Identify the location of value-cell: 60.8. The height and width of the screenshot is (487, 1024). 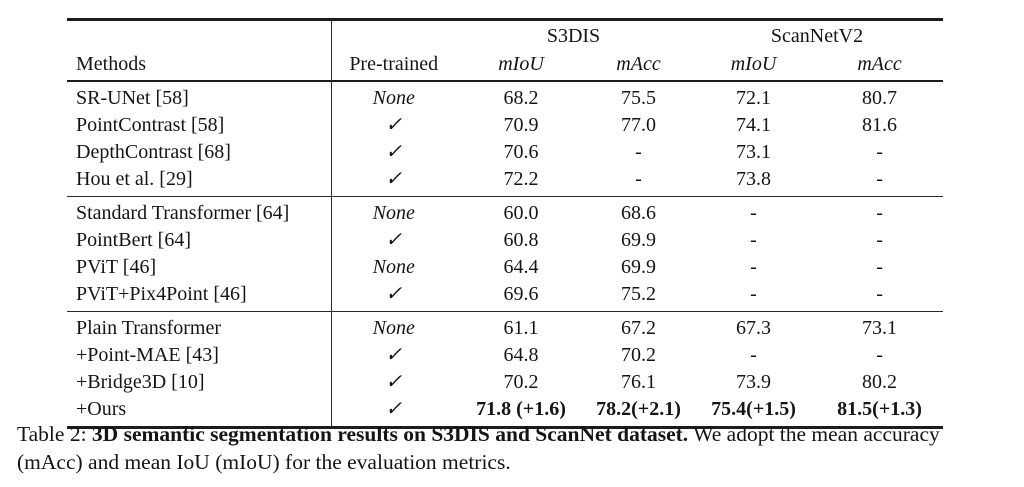
(521, 240).